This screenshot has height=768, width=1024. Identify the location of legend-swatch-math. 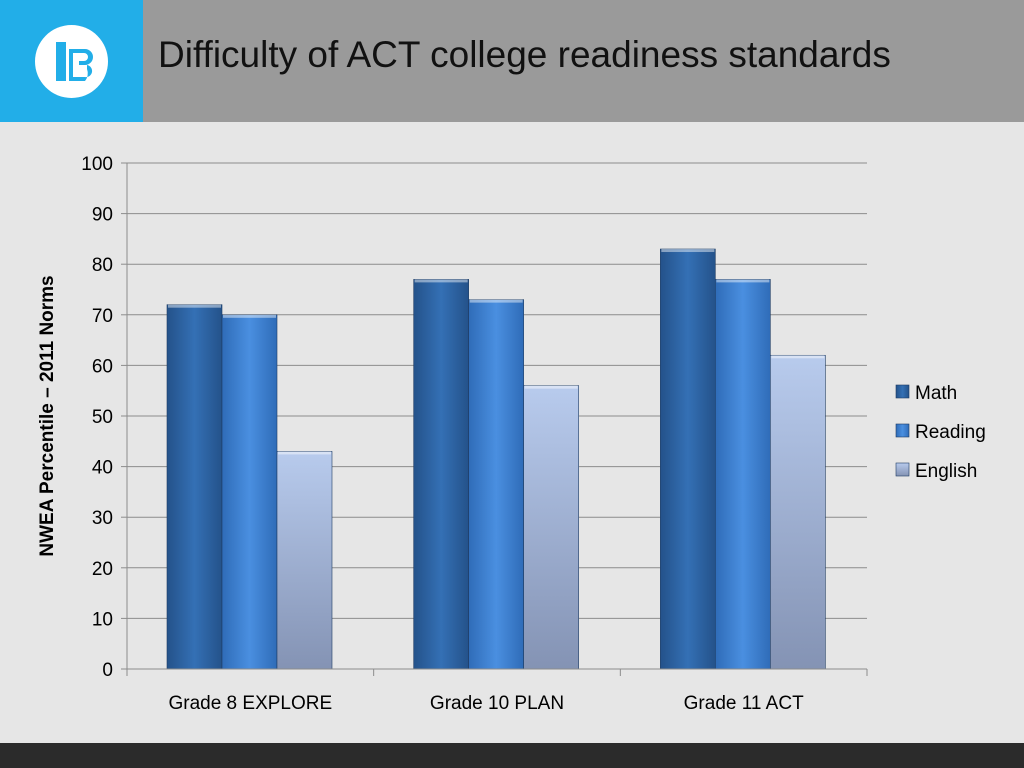
(902, 391).